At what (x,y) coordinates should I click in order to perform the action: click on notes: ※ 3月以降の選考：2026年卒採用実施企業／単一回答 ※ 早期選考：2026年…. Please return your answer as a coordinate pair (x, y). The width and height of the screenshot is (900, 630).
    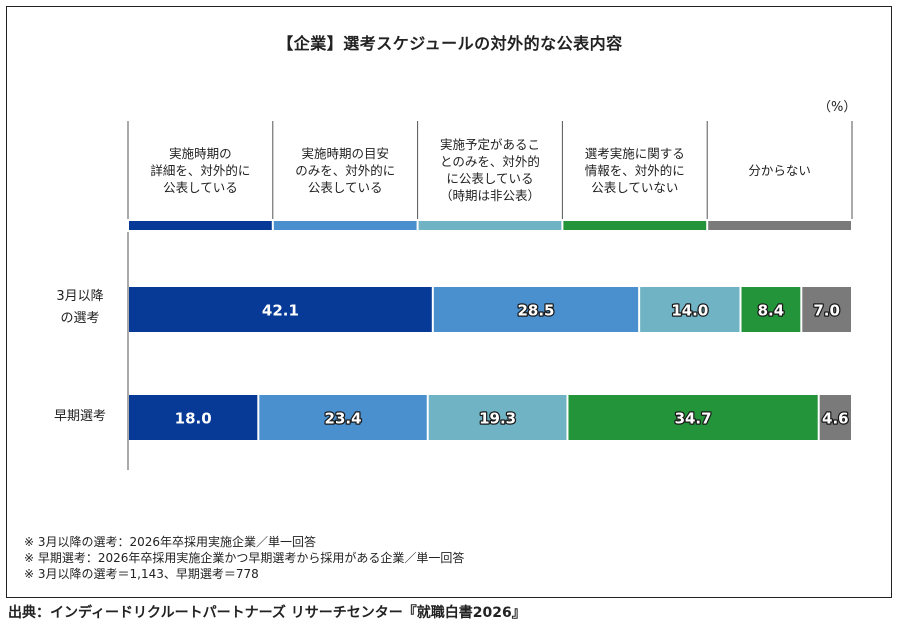
    Looking at the image, I should click on (244, 558).